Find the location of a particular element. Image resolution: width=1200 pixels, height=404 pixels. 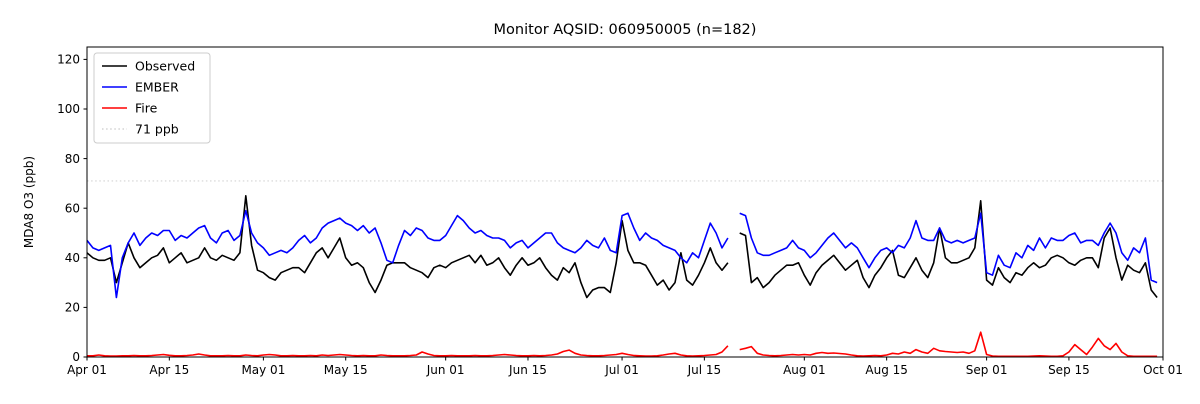

x-tick-label: Sep 15 is located at coordinates (1069, 370).